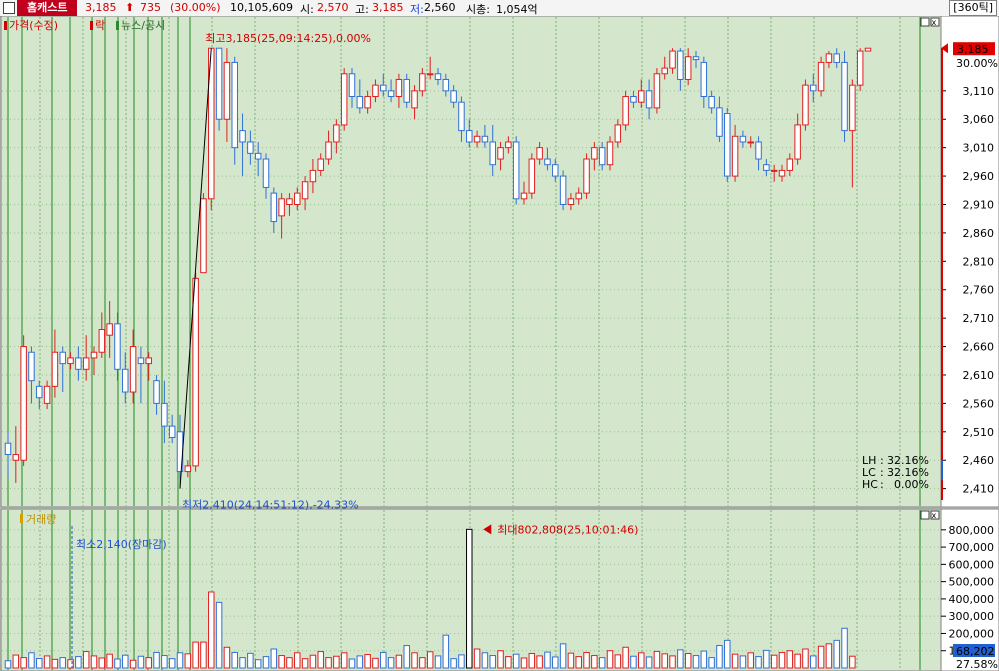 The height and width of the screenshot is (671, 999). What do you see at coordinates (908, 472) in the screenshot?
I see `stat-value: 32.16%` at bounding box center [908, 472].